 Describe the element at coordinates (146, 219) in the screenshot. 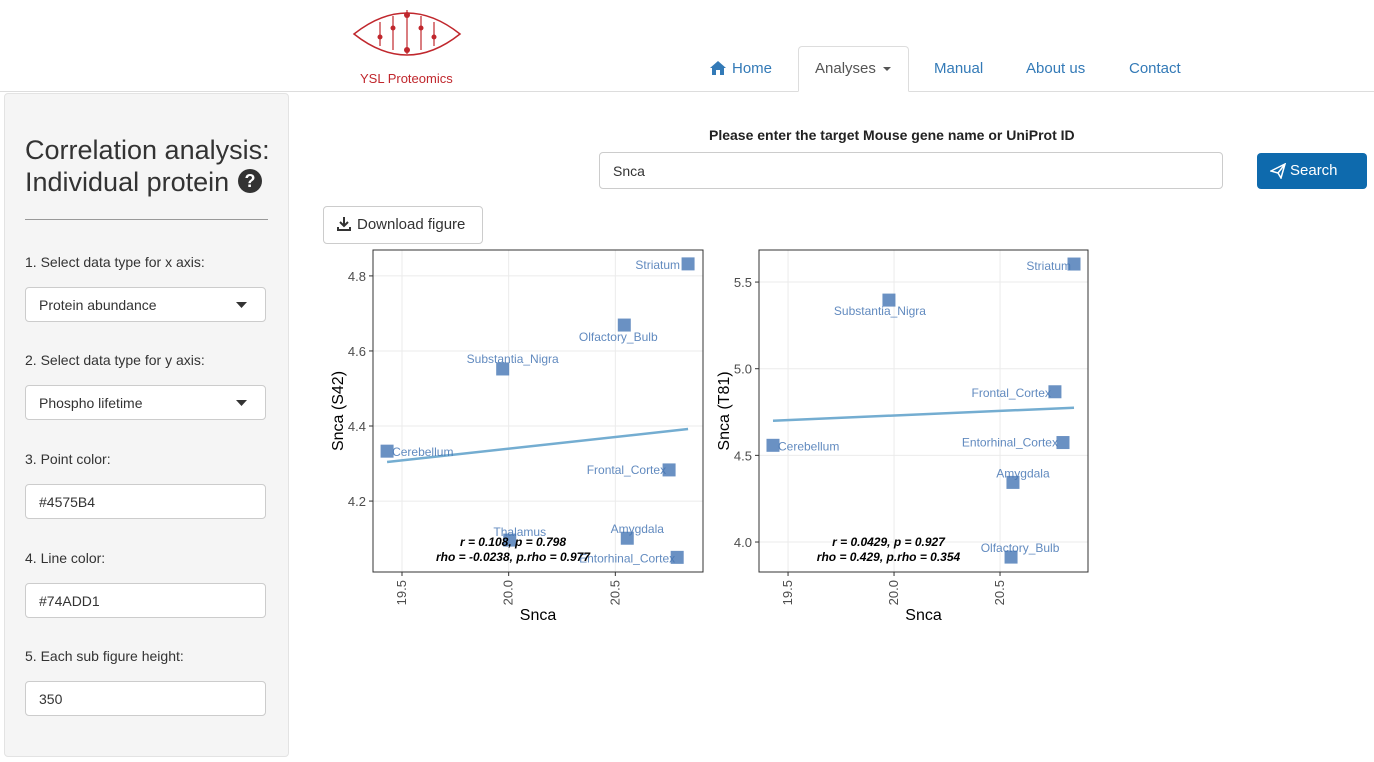

I see `divider` at that location.